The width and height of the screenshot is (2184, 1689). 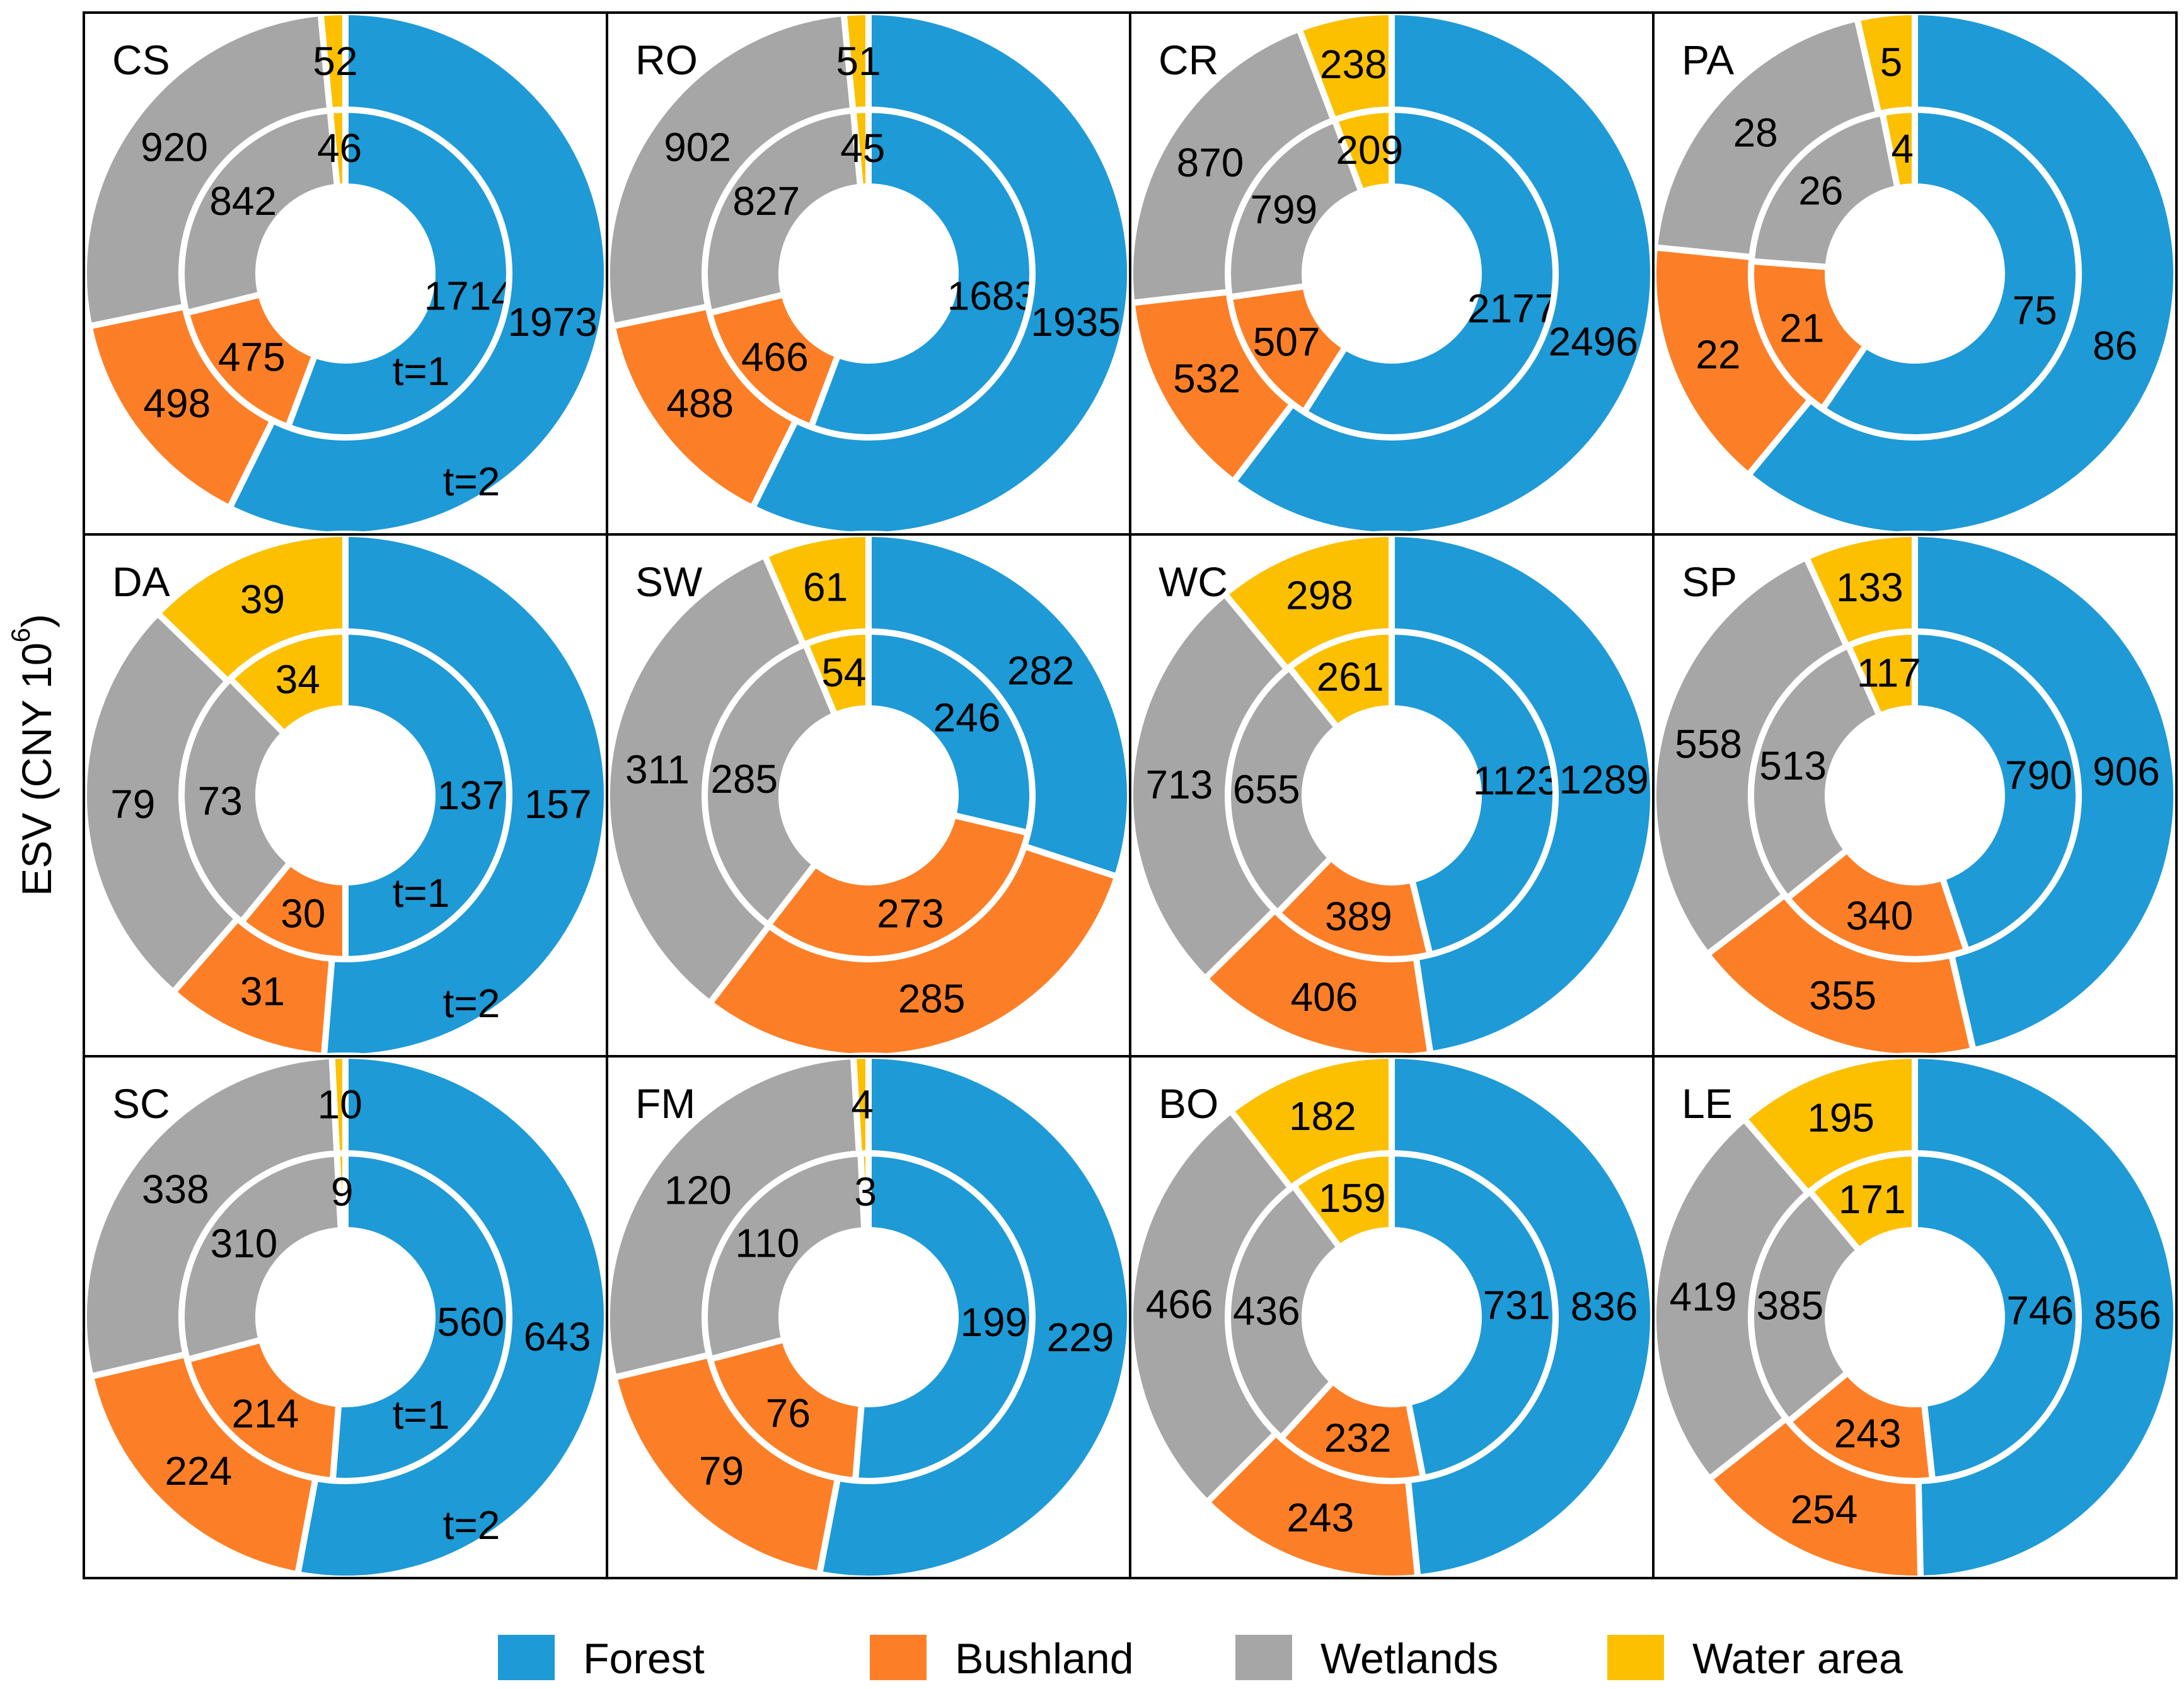 I want to click on slice-sc-t2-bushland, so click(x=203, y=1464).